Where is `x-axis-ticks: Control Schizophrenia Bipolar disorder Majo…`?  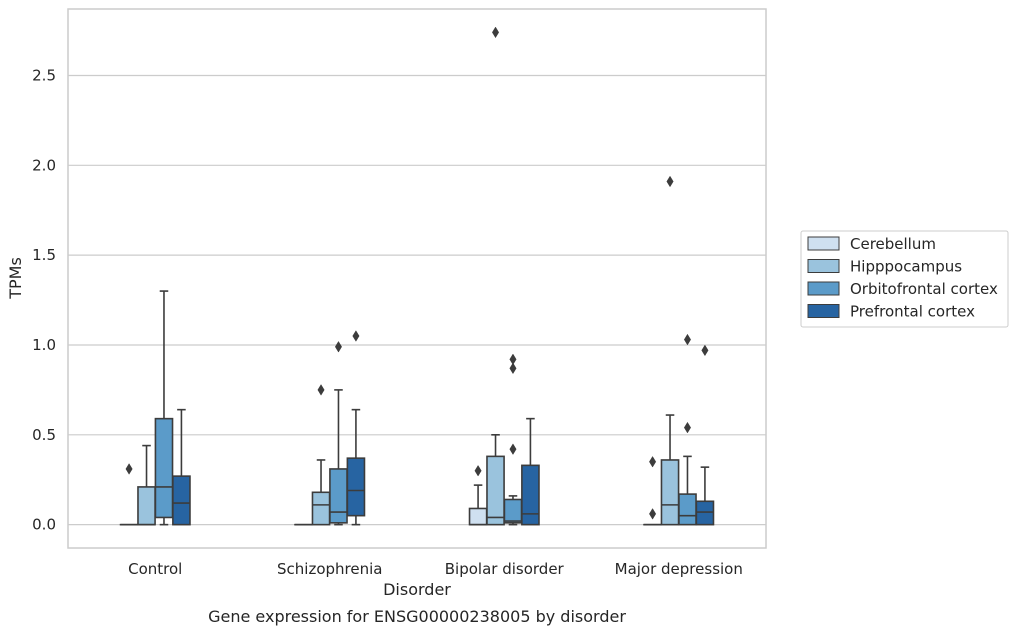 x-axis-ticks: Control Schizophrenia Bipolar disorder Majo… is located at coordinates (435, 569).